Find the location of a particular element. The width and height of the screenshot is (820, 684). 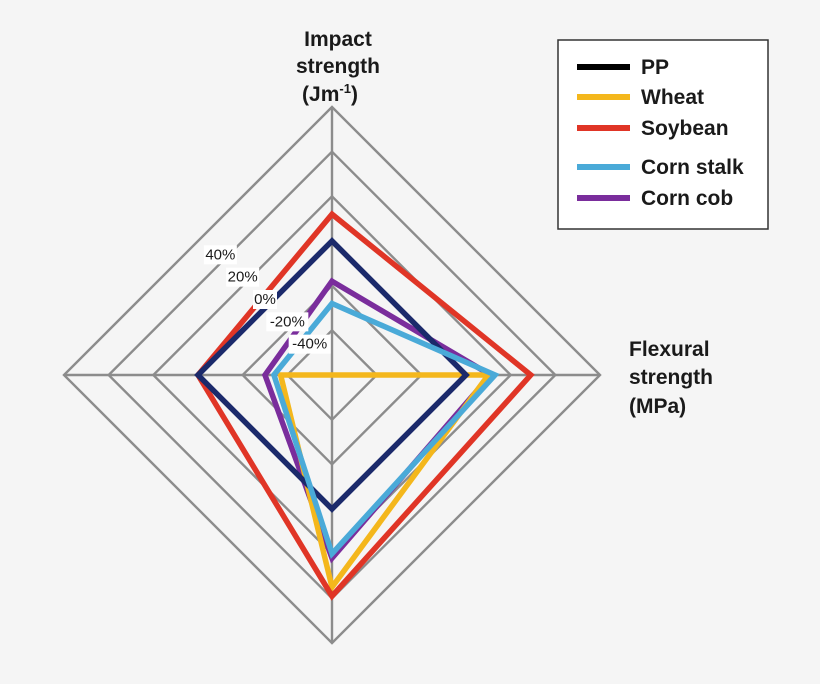

axis-title-flexural: Flexural strength (MPa) is located at coordinates (671, 378).